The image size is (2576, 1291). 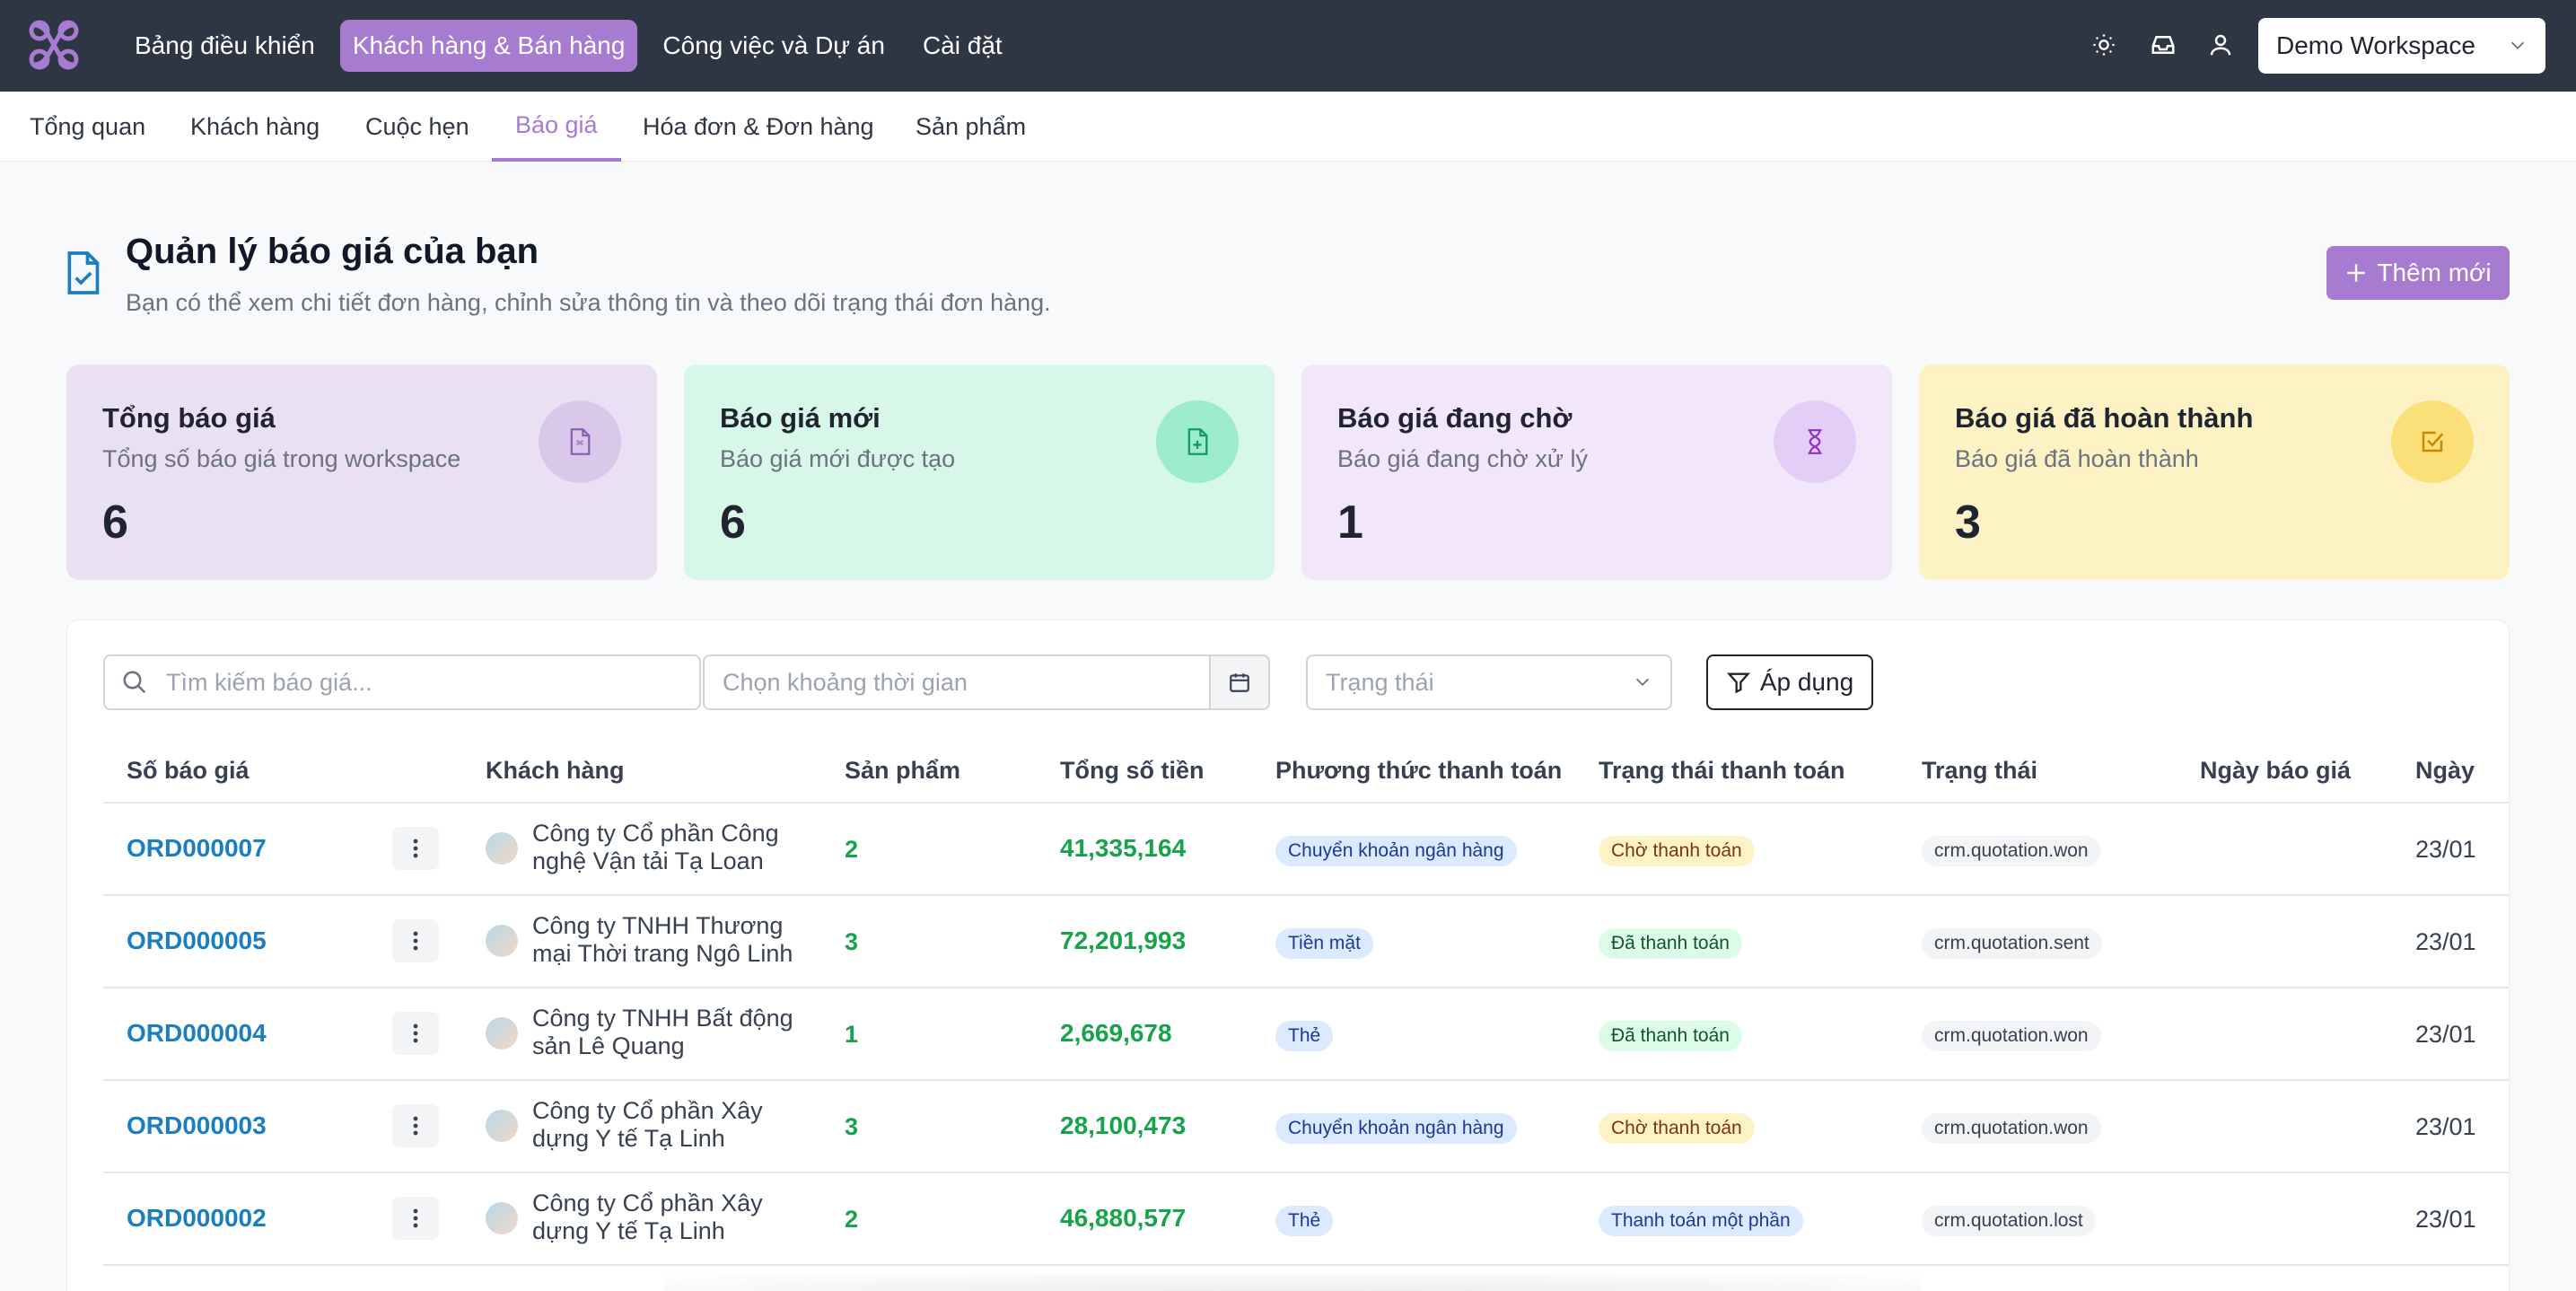 What do you see at coordinates (189, 418) in the screenshot?
I see `stat-title: Tổng báo giá` at bounding box center [189, 418].